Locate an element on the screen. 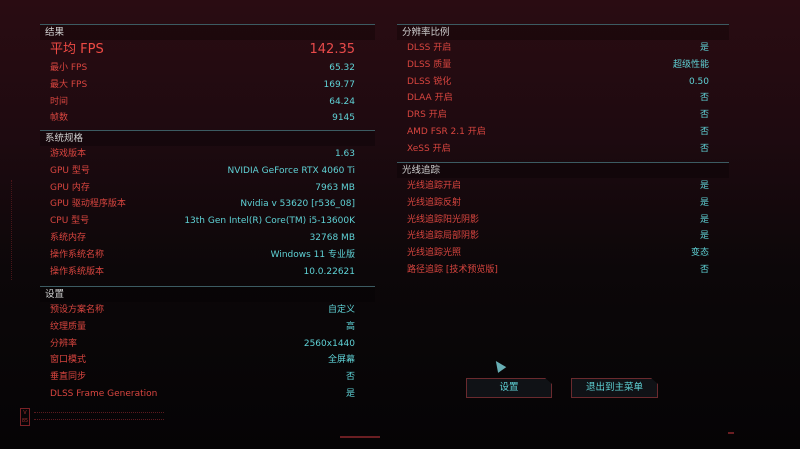 Image resolution: width=800 pixels, height=449 pixels. stat-row: 垂直同步 否 is located at coordinates (207, 377).